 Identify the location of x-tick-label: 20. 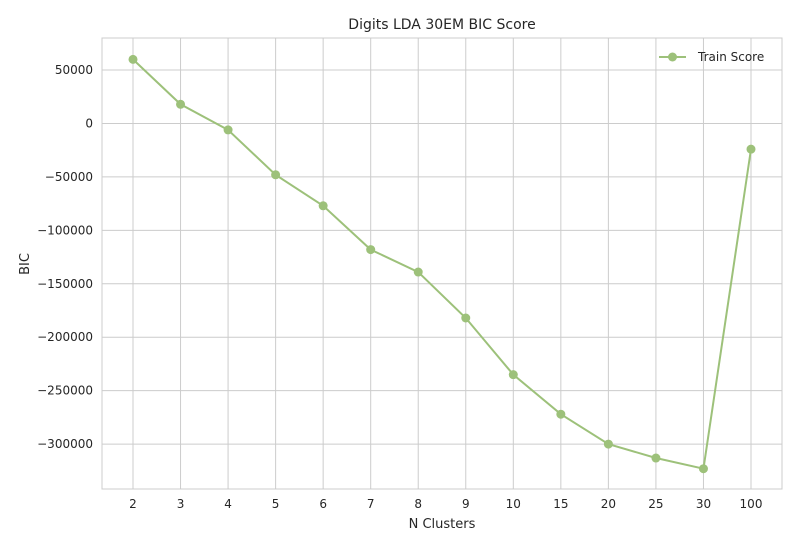
(608, 504).